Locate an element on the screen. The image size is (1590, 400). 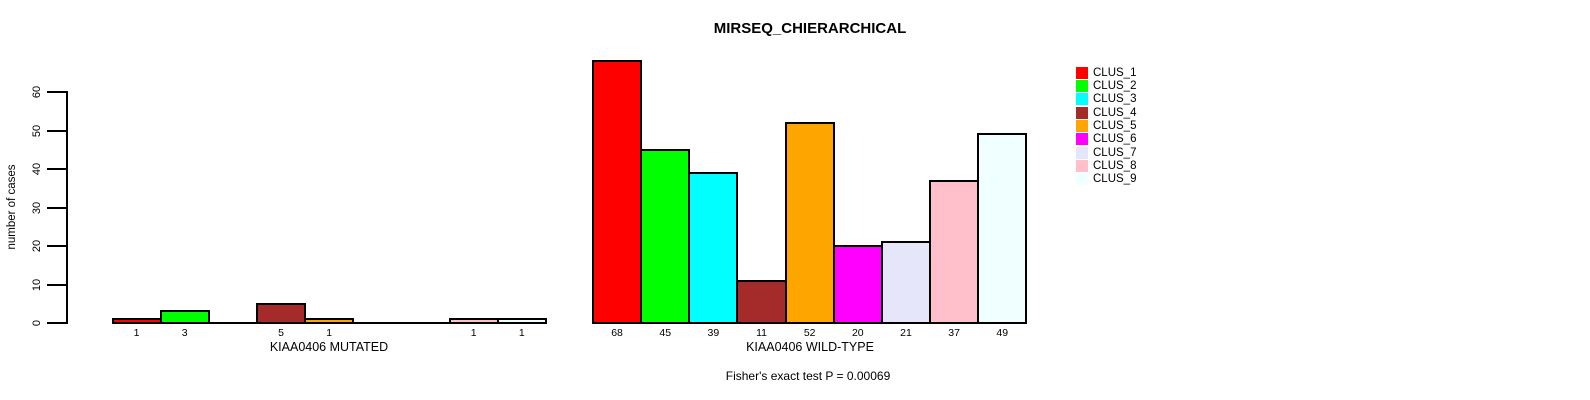
legend-row: CLUS_8 is located at coordinates (1106, 166).